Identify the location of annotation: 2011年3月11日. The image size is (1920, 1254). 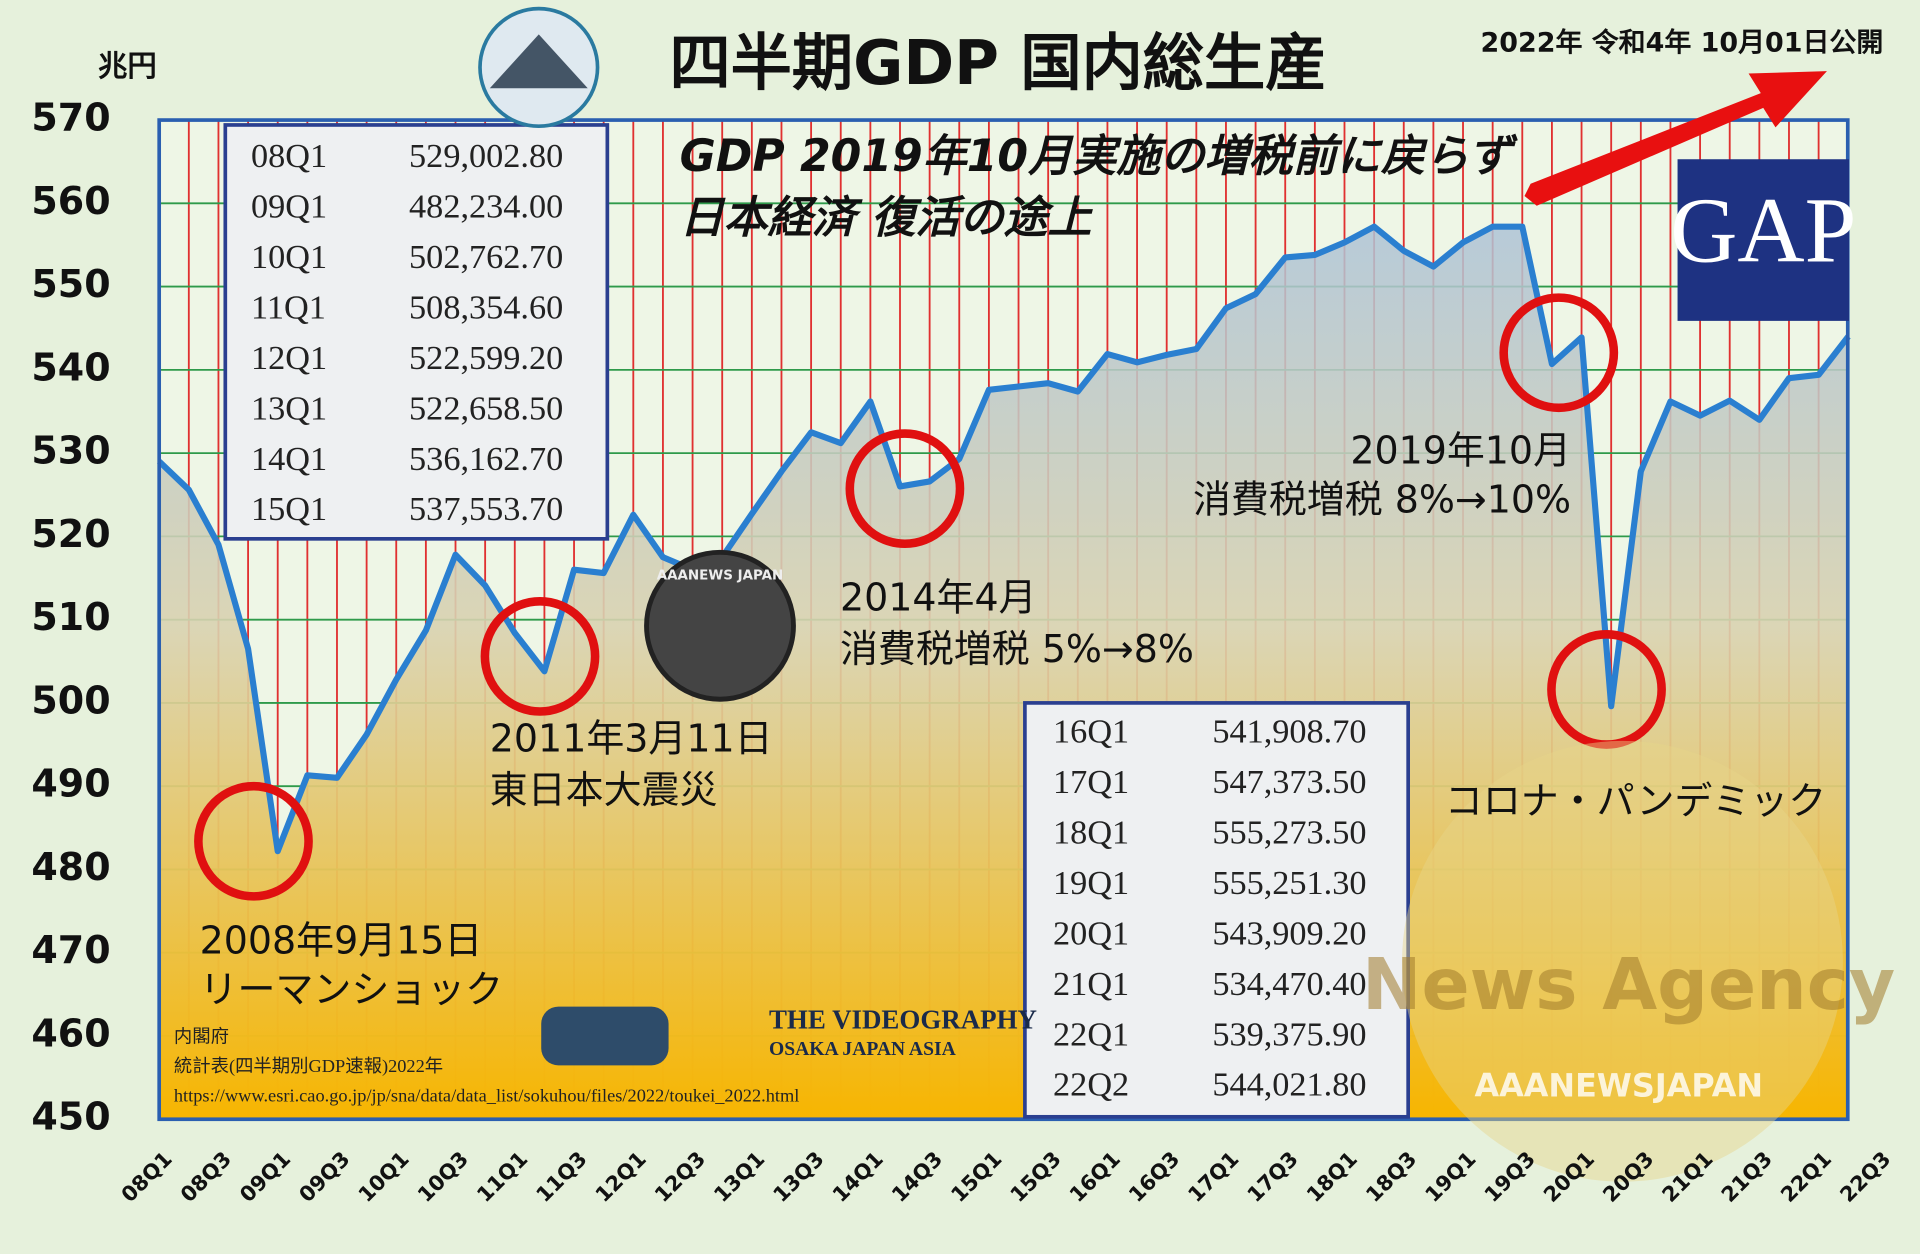
(631, 738).